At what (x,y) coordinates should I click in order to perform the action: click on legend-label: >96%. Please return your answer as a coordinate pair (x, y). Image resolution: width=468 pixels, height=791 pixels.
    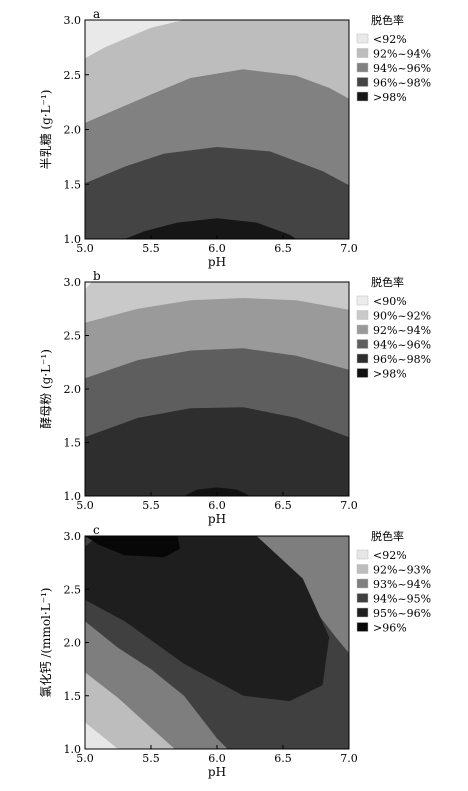
    Looking at the image, I should click on (390, 628).